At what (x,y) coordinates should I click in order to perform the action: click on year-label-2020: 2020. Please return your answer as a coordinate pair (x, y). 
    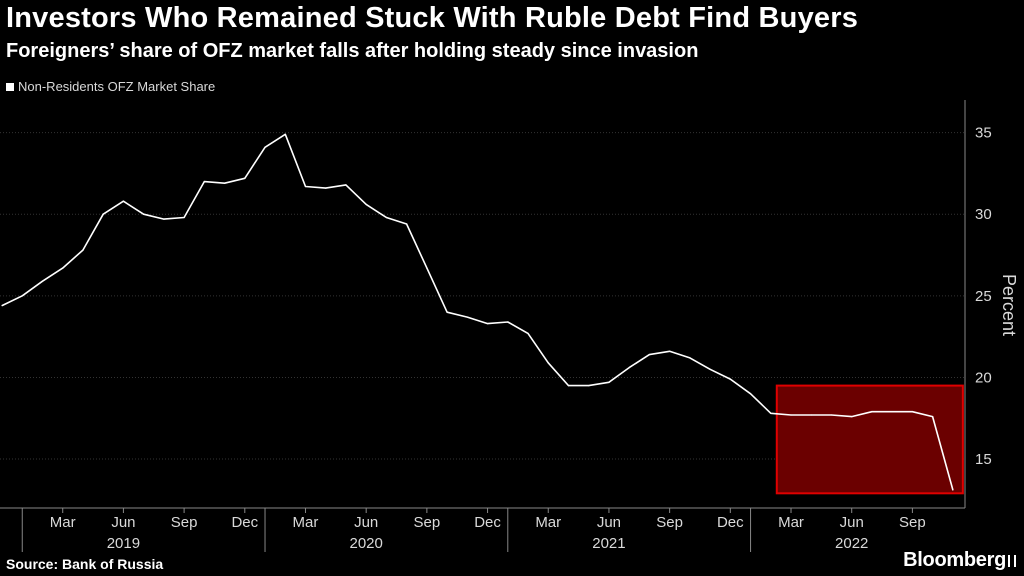
    Looking at the image, I should click on (365, 543).